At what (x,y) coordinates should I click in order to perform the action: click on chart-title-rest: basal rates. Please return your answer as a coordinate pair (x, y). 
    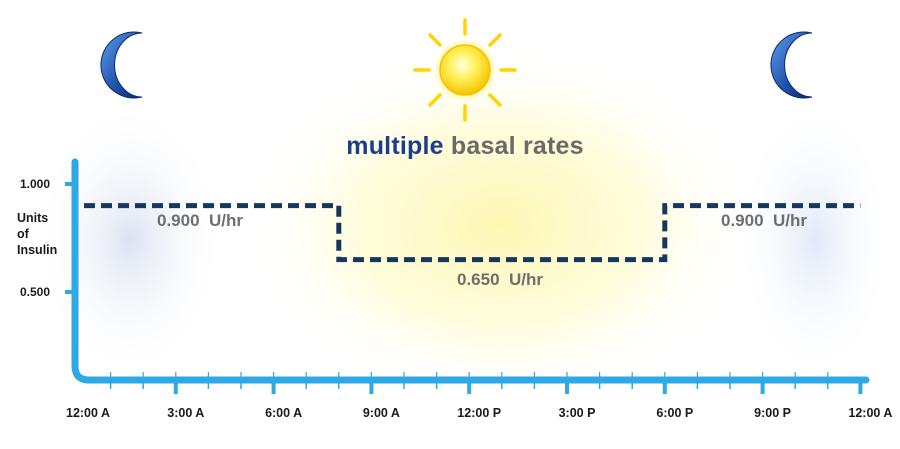
    Looking at the image, I should click on (517, 146).